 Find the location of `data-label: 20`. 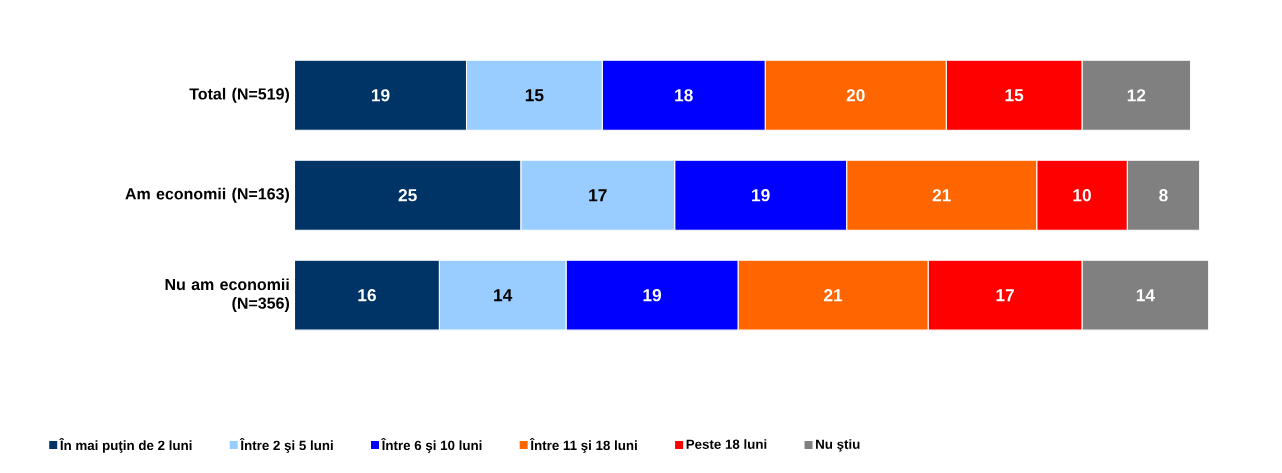

data-label: 20 is located at coordinates (855, 95).